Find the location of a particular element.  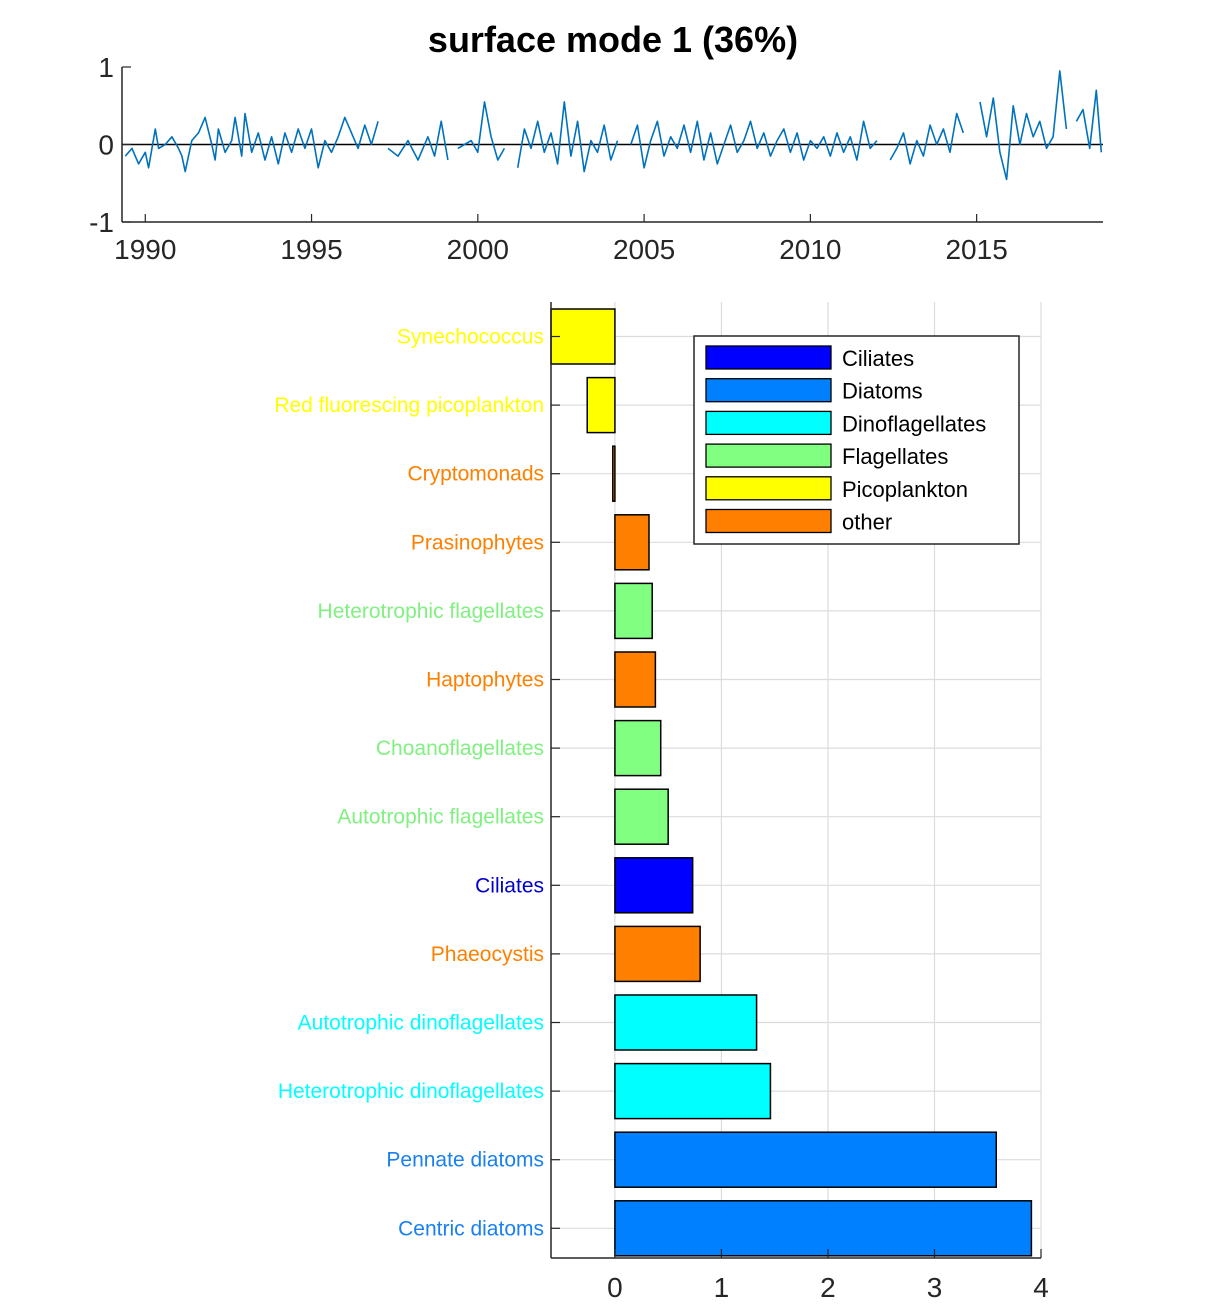

category-label: Haptophytes is located at coordinates (485, 680).